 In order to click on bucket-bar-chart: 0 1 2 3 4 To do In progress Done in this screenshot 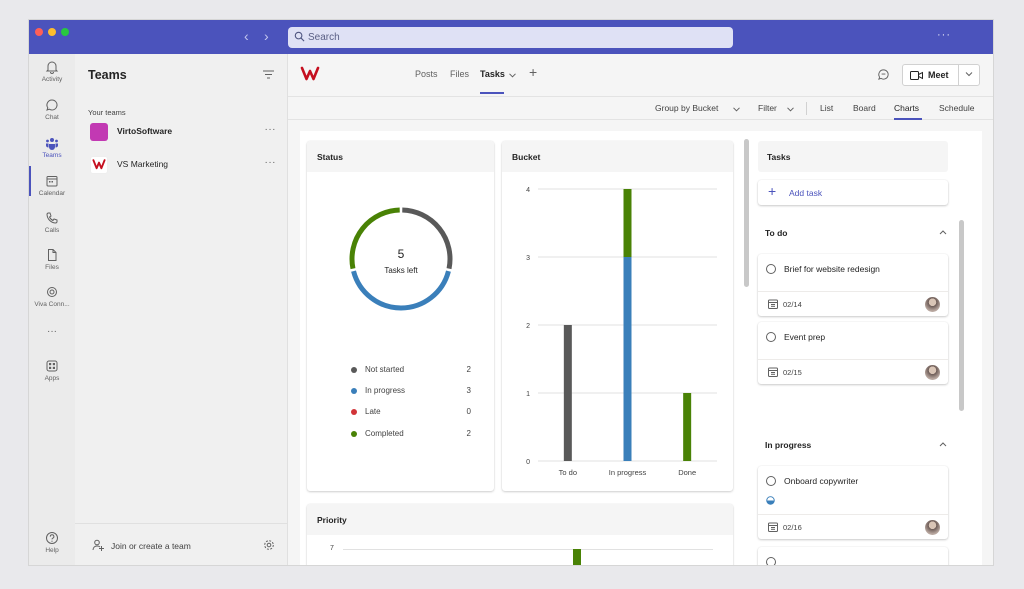, I will do `click(621, 332)`.